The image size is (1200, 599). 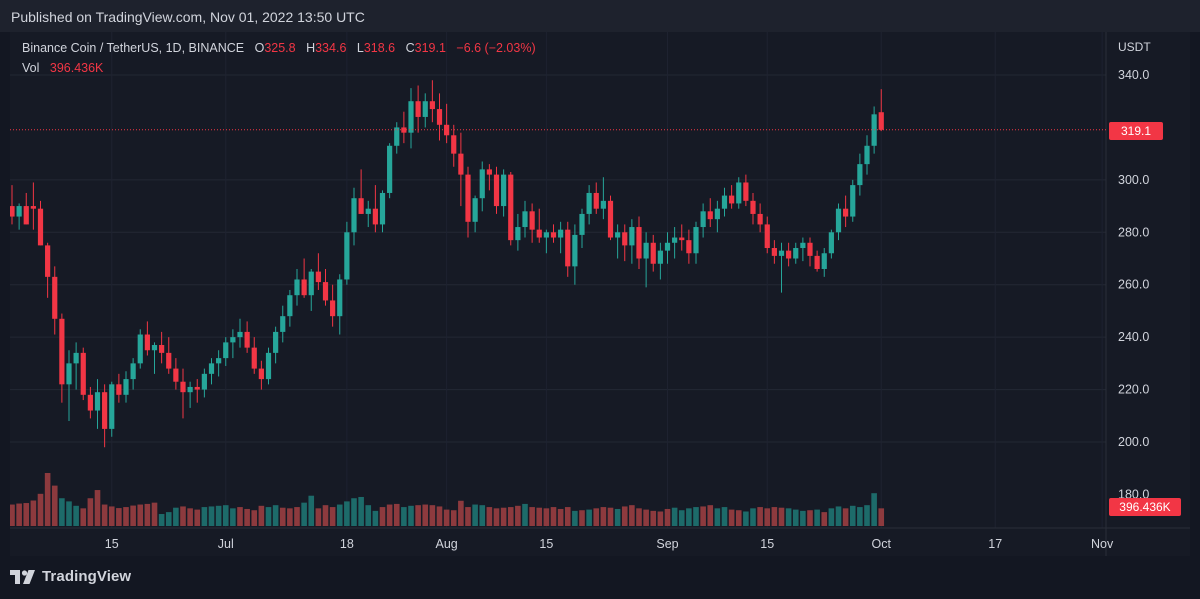 What do you see at coordinates (1133, 284) in the screenshot?
I see `price-axis: 340.0 300.0 280.0 260.0 240.0 220.0 200.0 180.0` at bounding box center [1133, 284].